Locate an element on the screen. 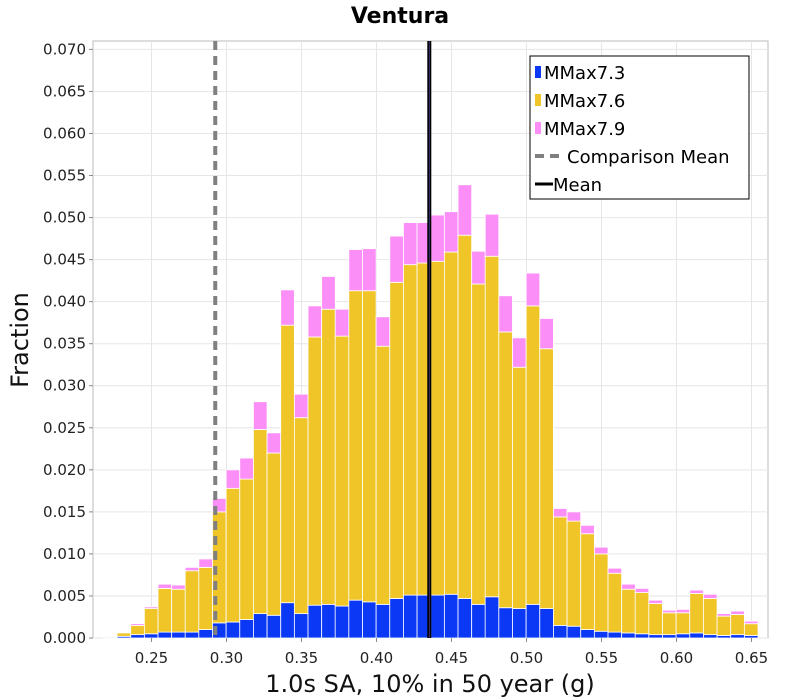 Image resolution: width=800 pixels, height=700 pixels. x-tick-label: 0.35 is located at coordinates (301, 658).